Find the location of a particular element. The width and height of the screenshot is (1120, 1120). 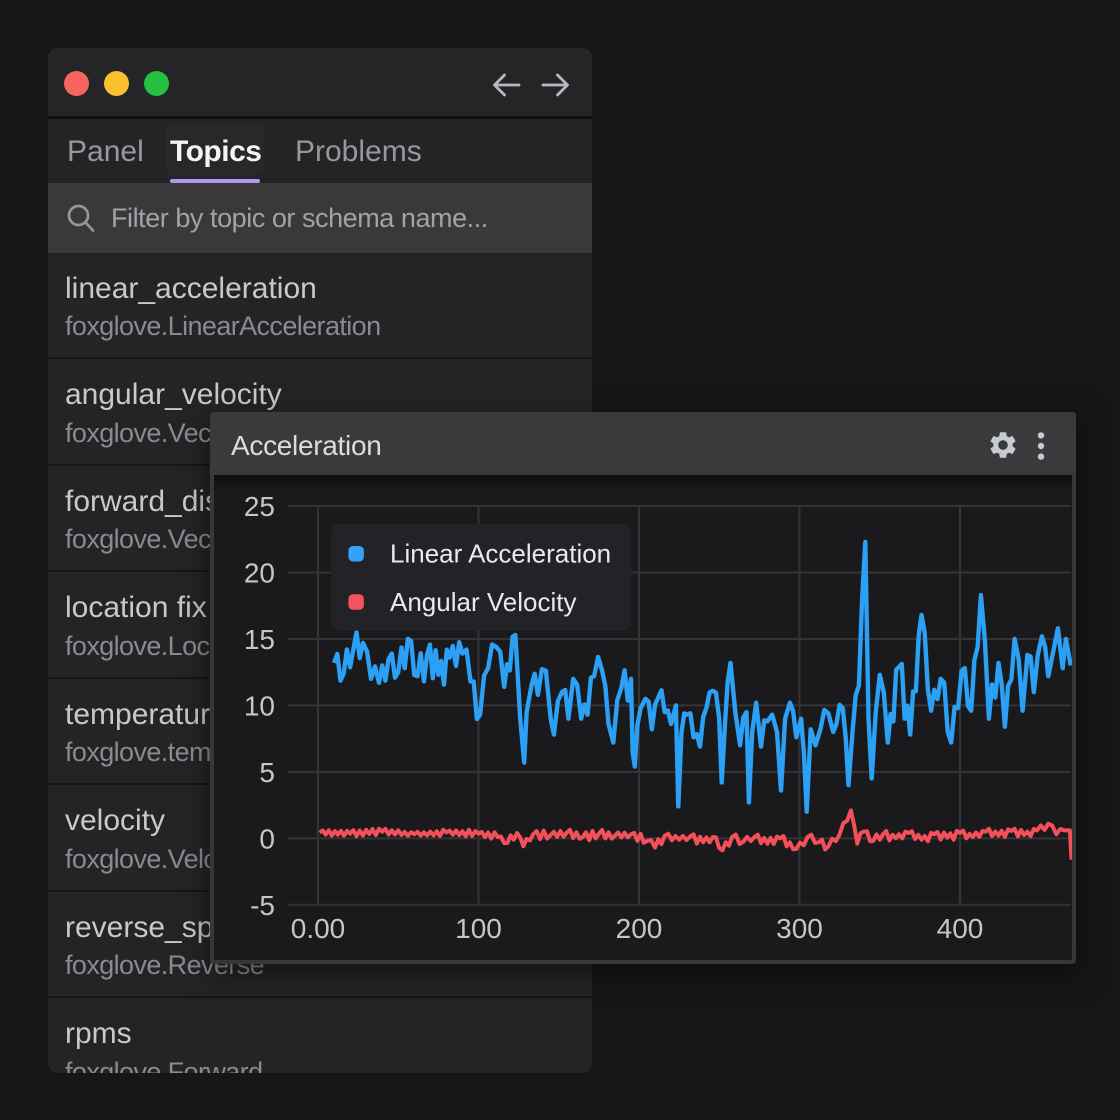

svg-text: -5 is located at coordinates (262, 904).